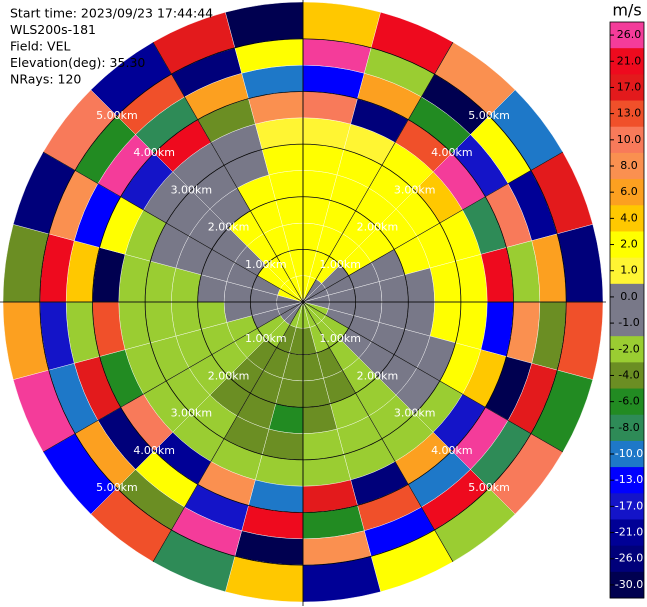 The width and height of the screenshot is (647, 607). I want to click on colorbar-label: 8.0, so click(629, 165).